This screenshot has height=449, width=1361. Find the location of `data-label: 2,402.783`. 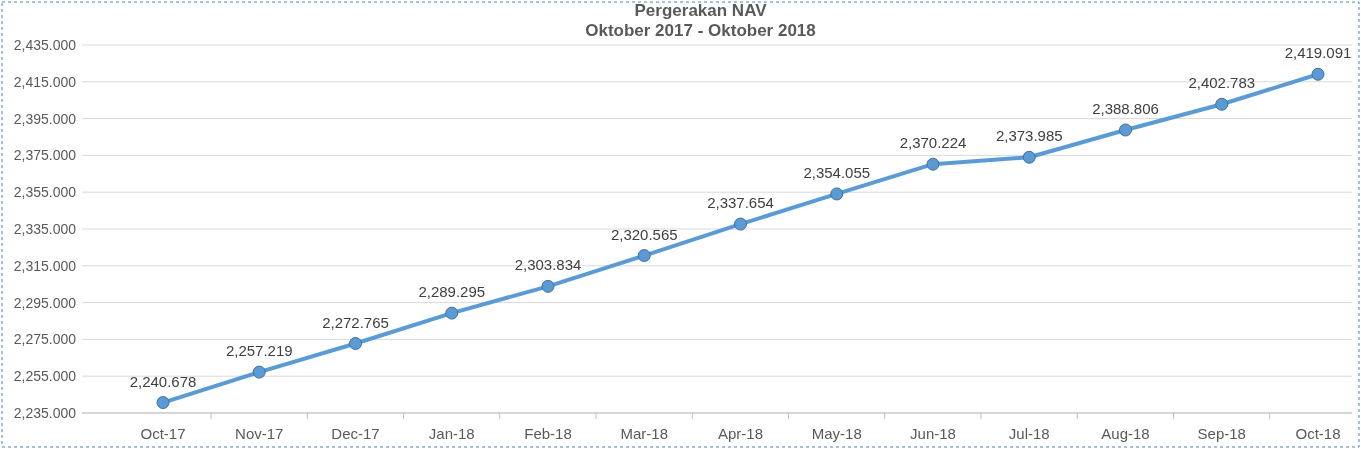

data-label: 2,402.783 is located at coordinates (1222, 83).